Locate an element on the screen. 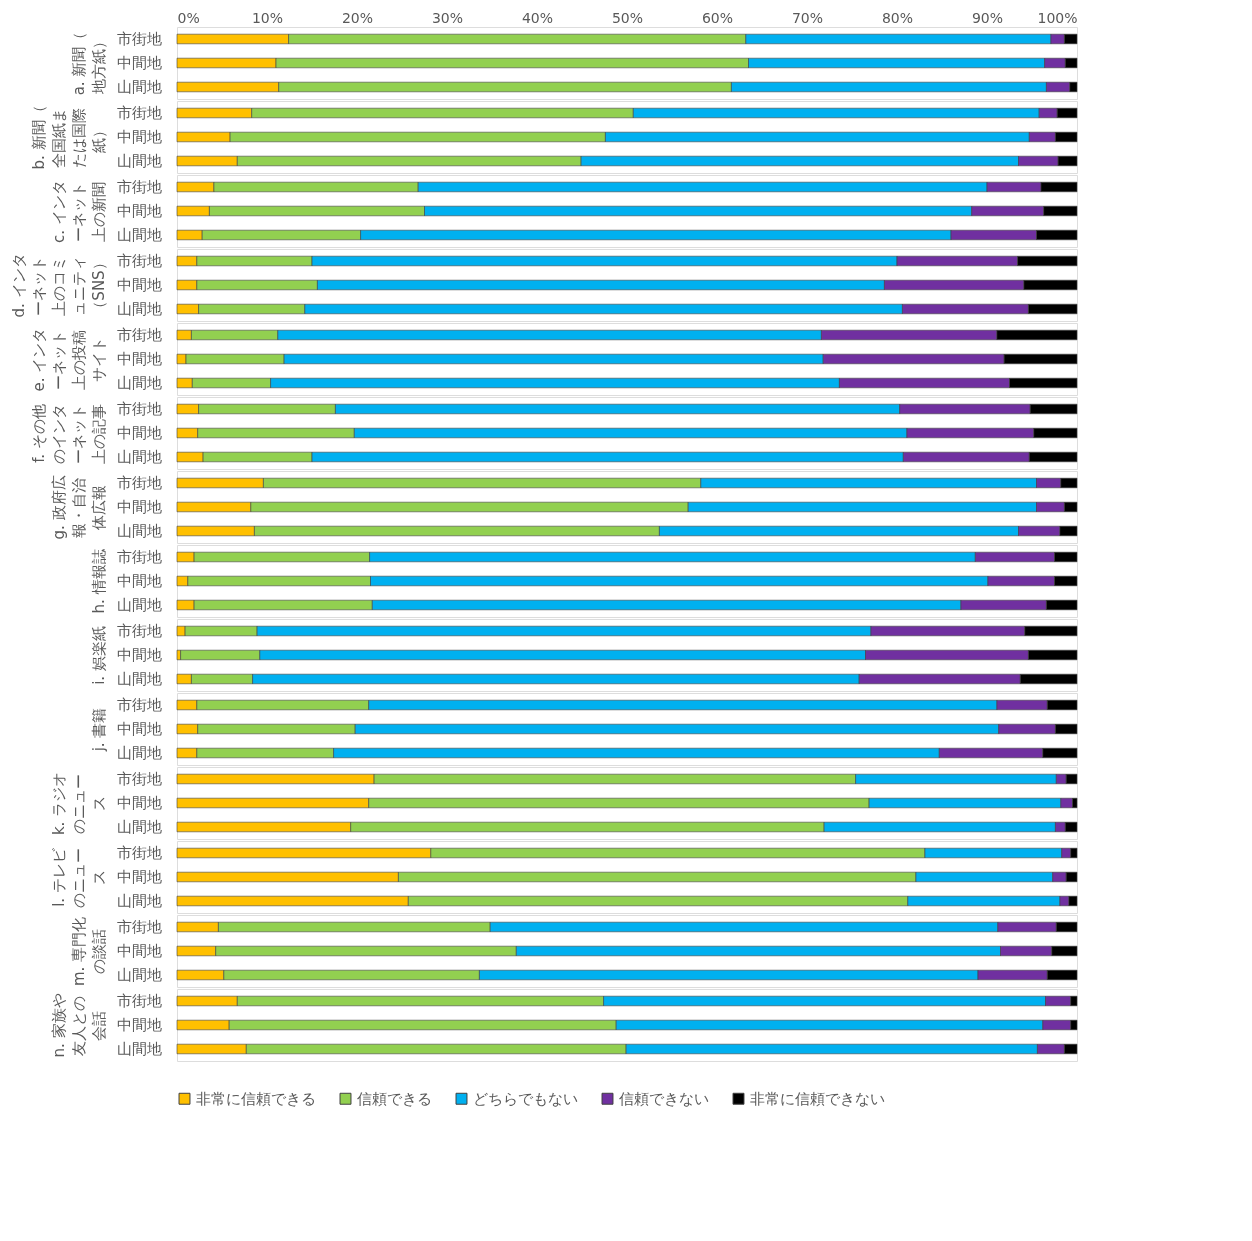 This screenshot has height=1241, width=1252. legend-label: 非常に信頼できる is located at coordinates (256, 1098).